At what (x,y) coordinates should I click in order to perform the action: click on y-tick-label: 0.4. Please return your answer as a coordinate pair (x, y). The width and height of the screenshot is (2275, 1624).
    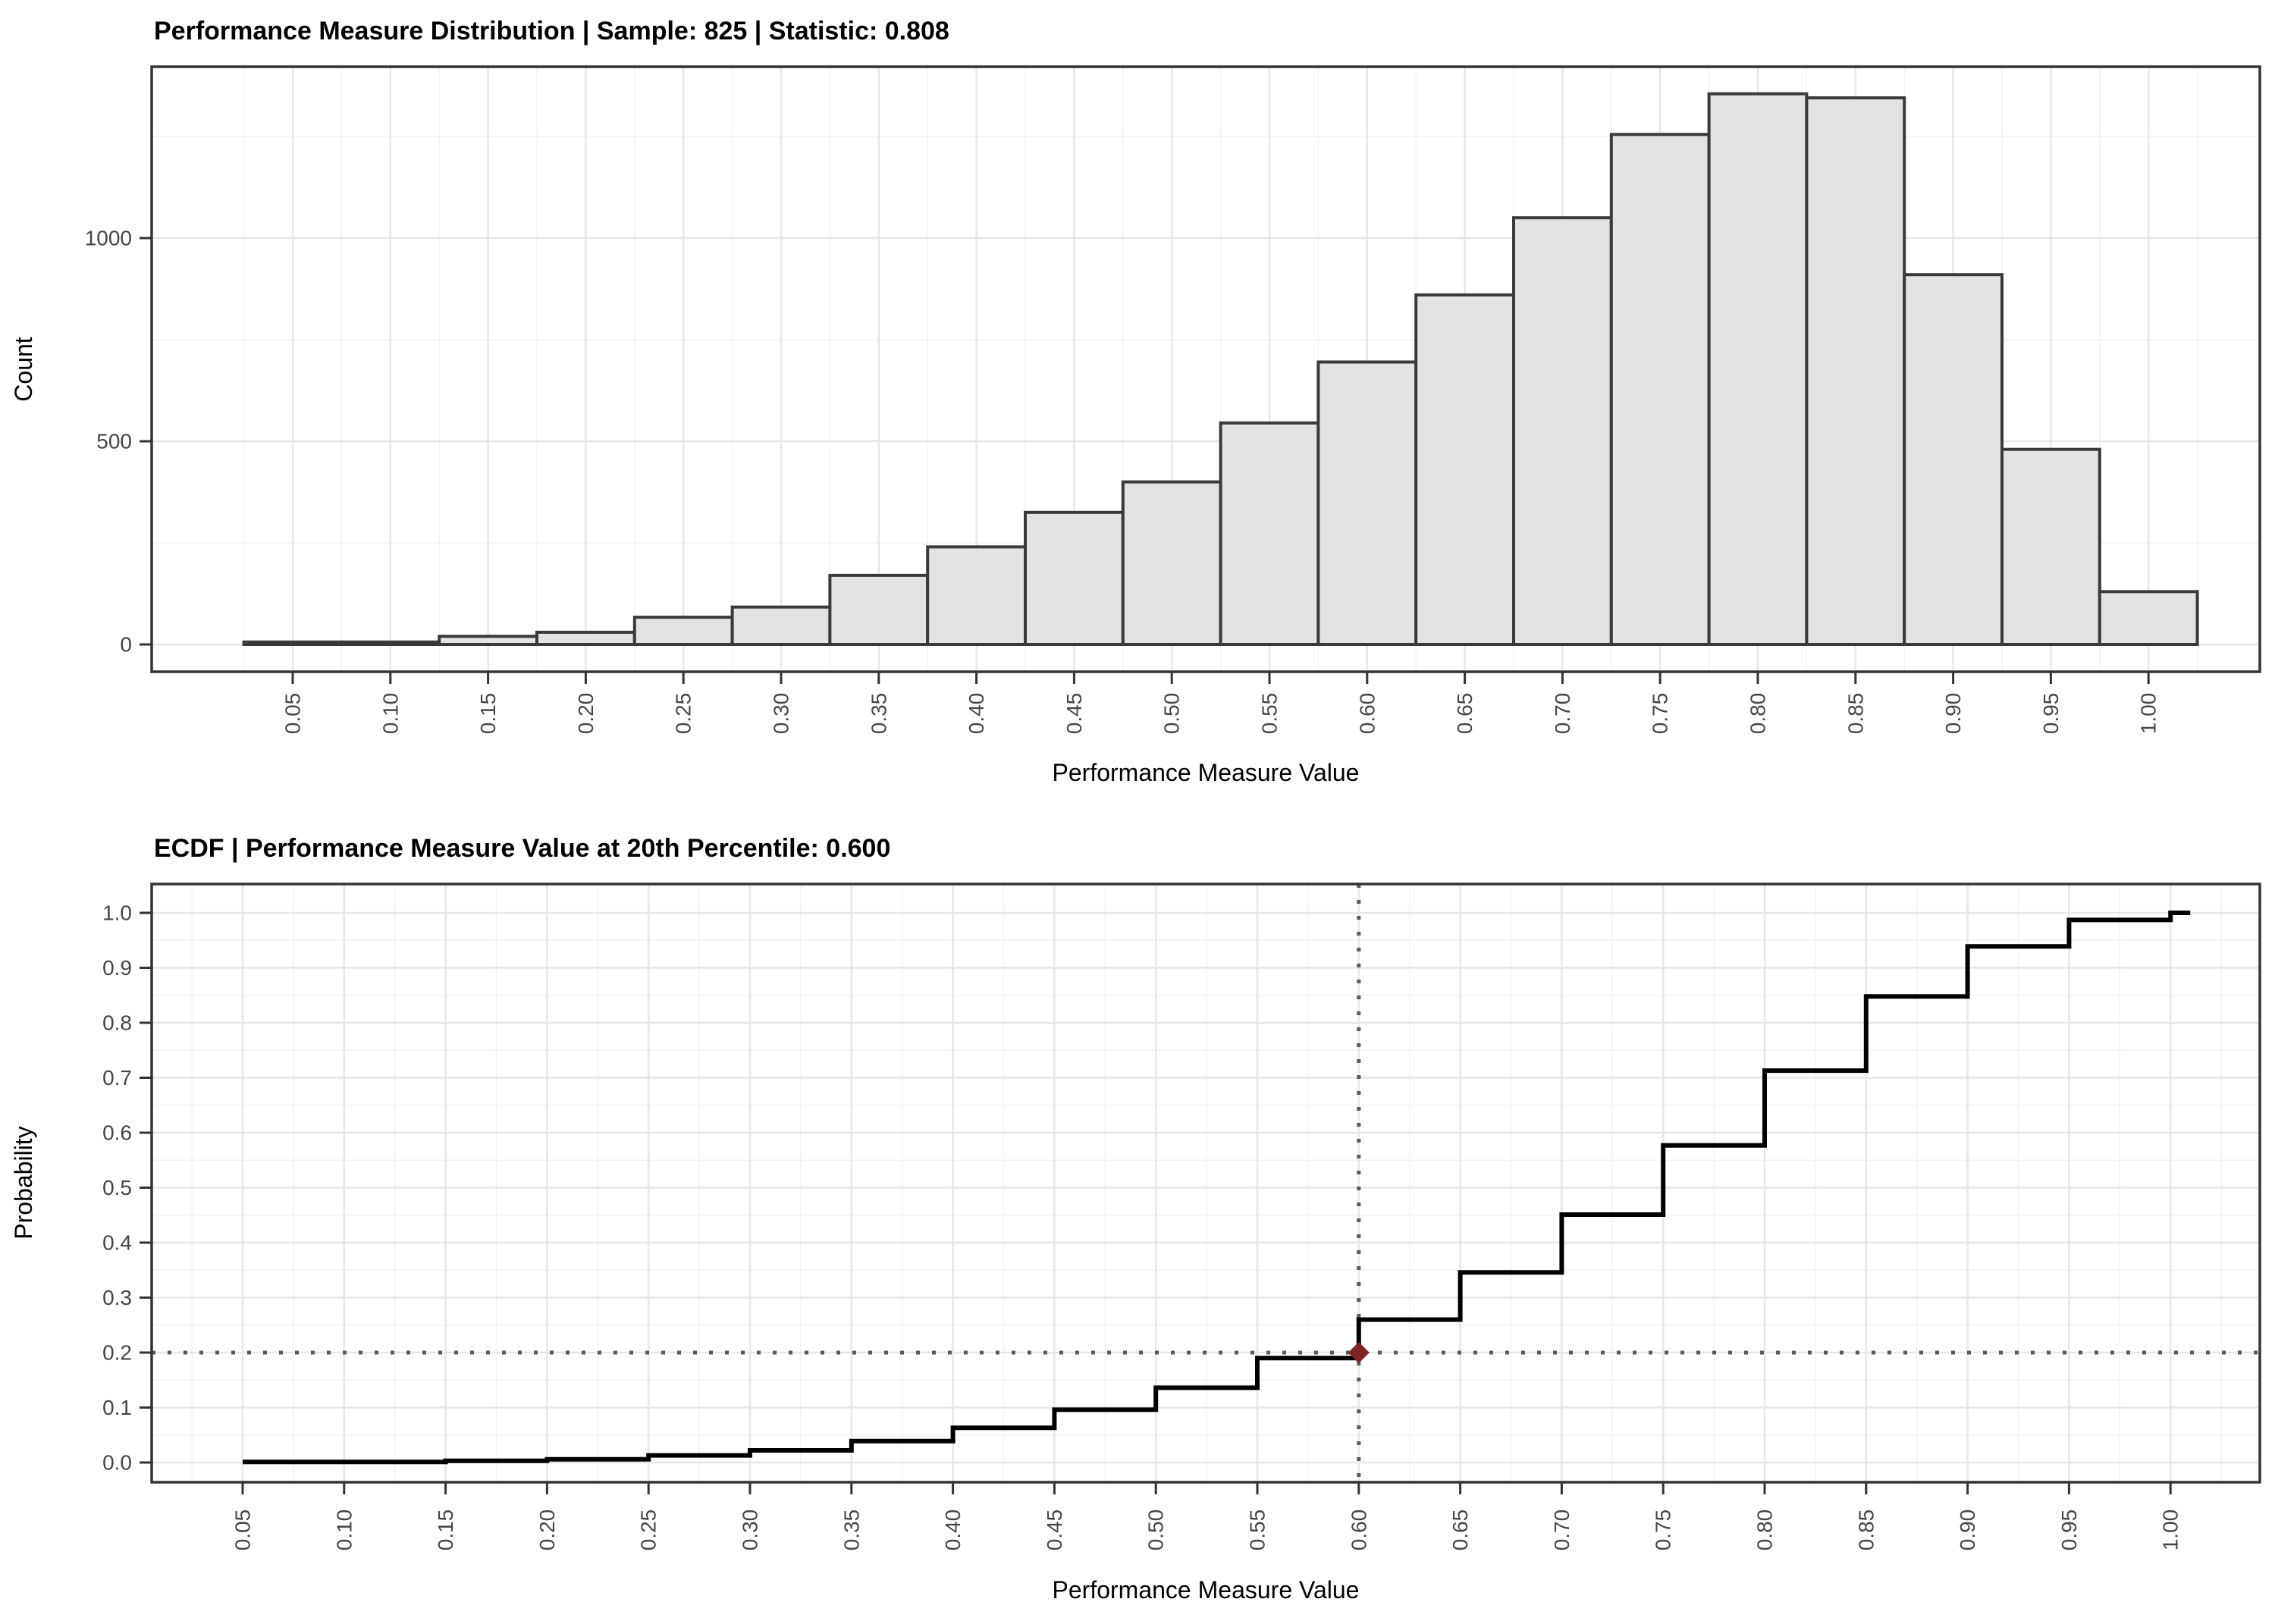
    Looking at the image, I should click on (117, 1243).